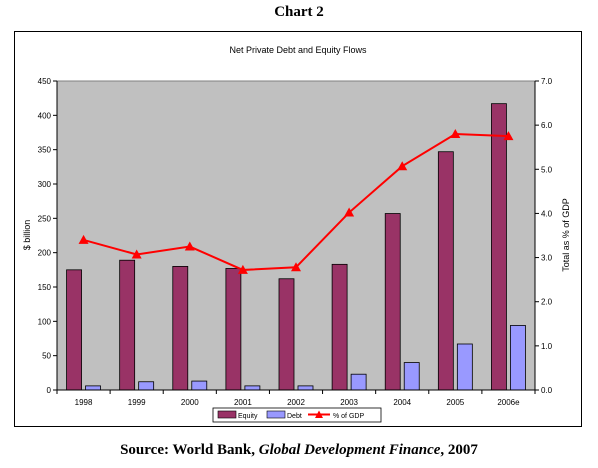 The image size is (598, 468). Describe the element at coordinates (27, 235) in the screenshot. I see `y-axis-label: $ billion` at that location.